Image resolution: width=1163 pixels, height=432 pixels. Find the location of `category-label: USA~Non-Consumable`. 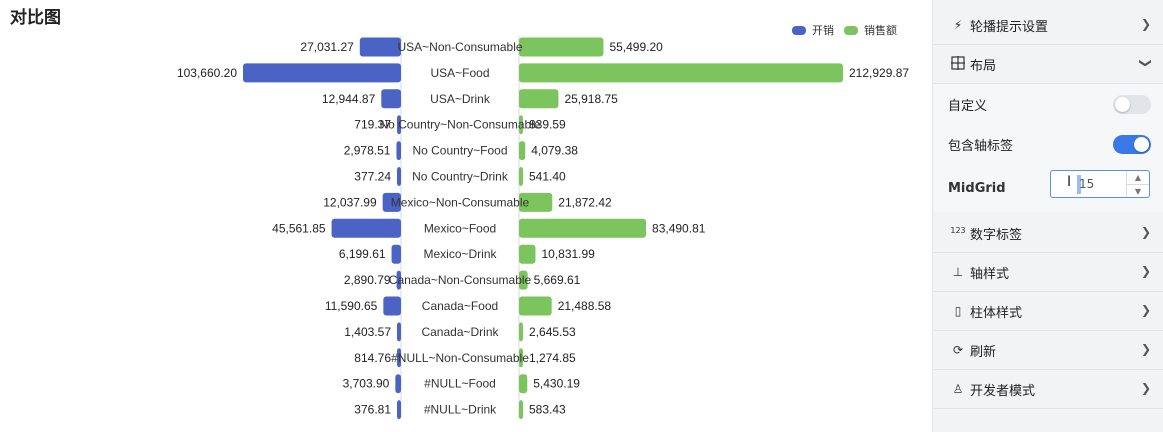

category-label: USA~Non-Consumable is located at coordinates (459, 47).